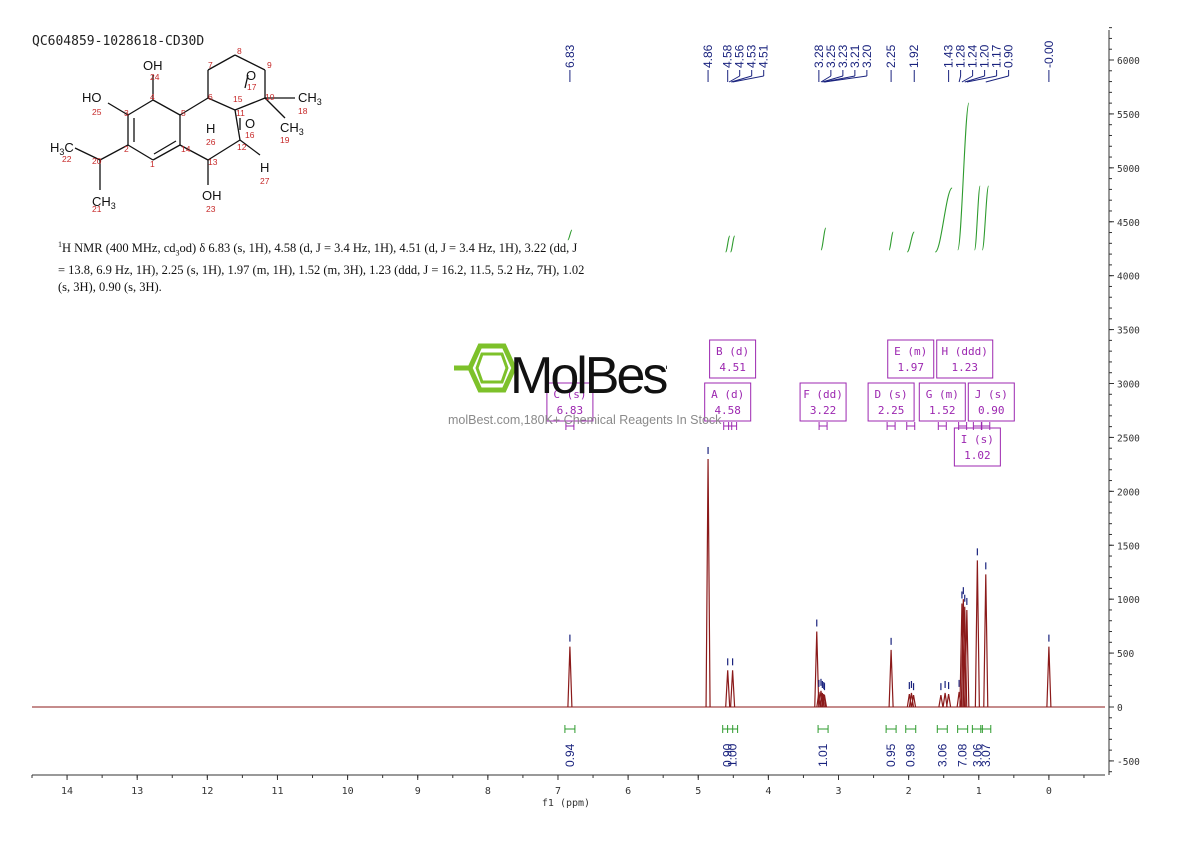 The width and height of the screenshot is (1190, 841). I want to click on svg-text: 8, so click(239, 51).